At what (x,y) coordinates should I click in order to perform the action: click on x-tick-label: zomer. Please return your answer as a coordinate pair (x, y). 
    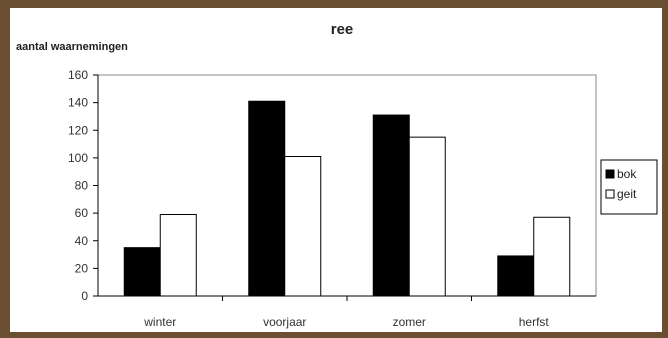
    Looking at the image, I should click on (409, 322).